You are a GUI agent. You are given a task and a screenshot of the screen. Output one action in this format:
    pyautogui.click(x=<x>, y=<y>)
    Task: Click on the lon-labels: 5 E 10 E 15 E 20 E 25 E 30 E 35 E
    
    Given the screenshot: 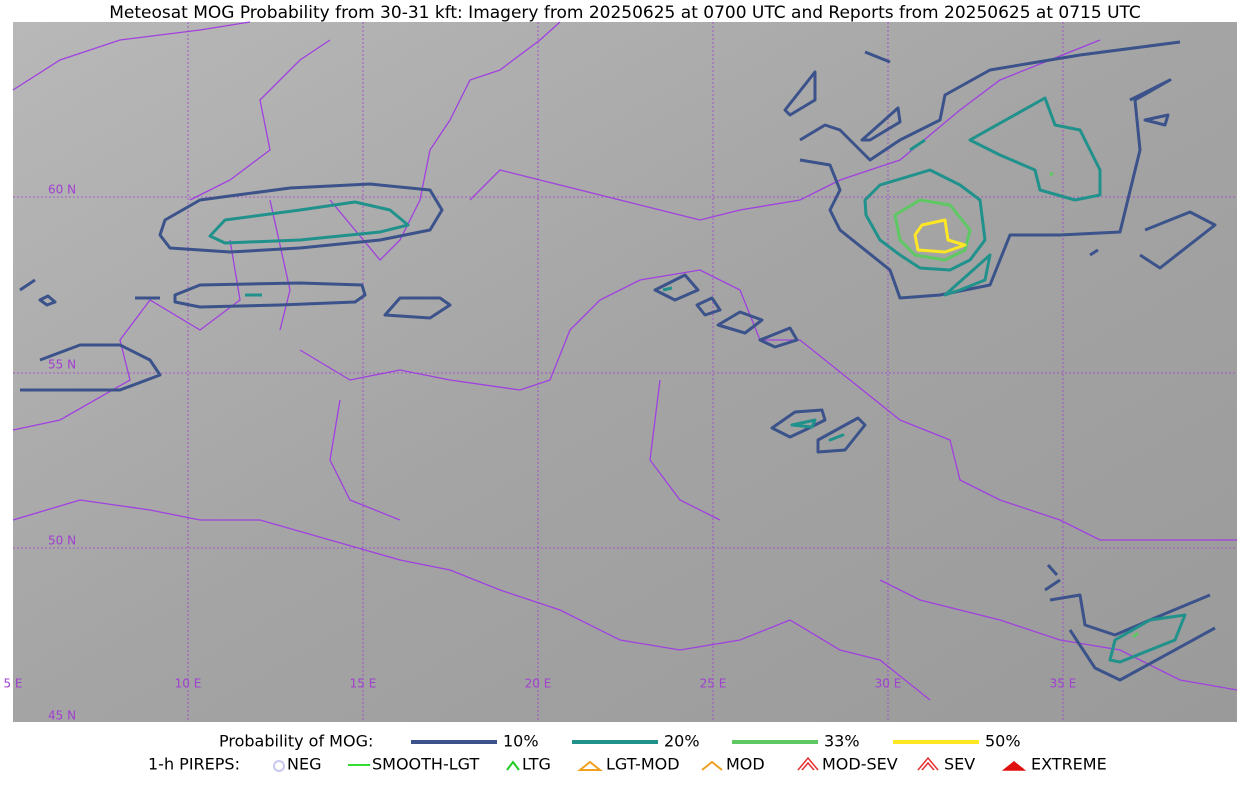 What is the action you would take?
    pyautogui.click(x=539, y=684)
    